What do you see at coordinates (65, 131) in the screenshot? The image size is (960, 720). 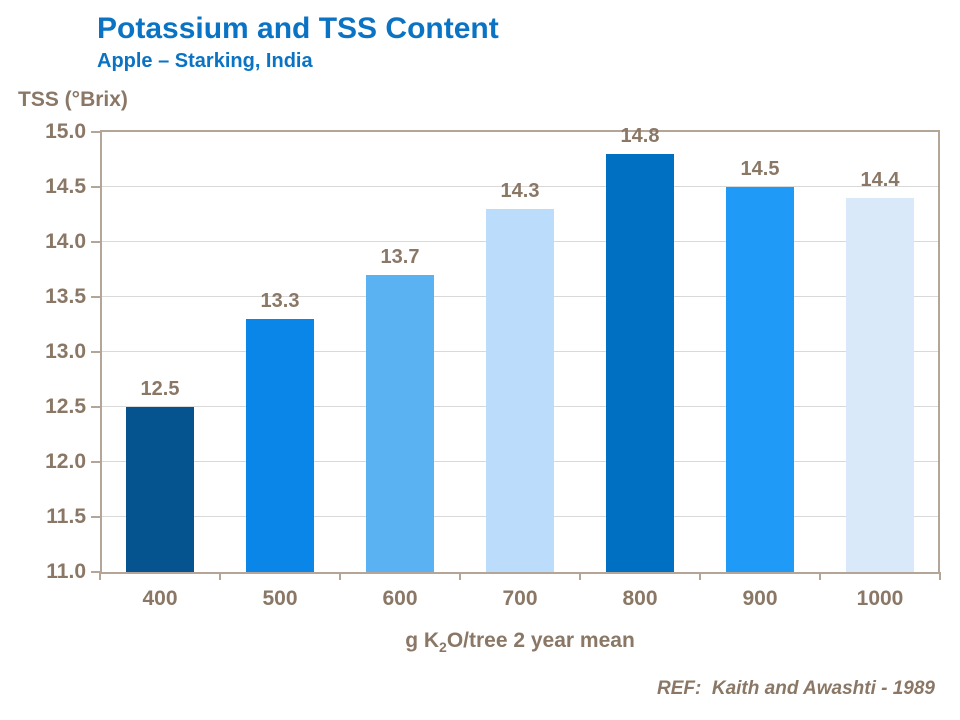 I see `y-tick-label: 15.0` at bounding box center [65, 131].